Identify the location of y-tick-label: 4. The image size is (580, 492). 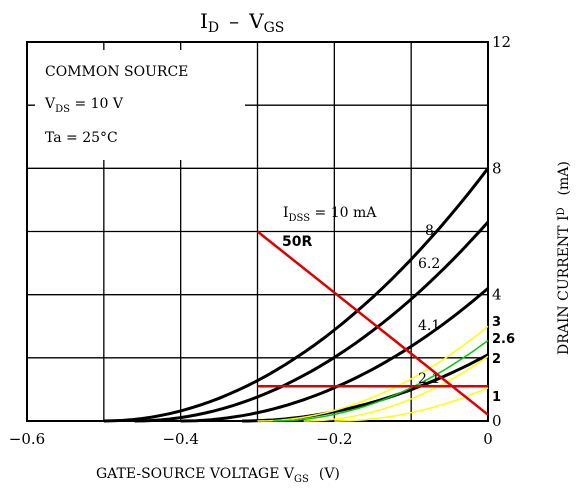
(497, 295).